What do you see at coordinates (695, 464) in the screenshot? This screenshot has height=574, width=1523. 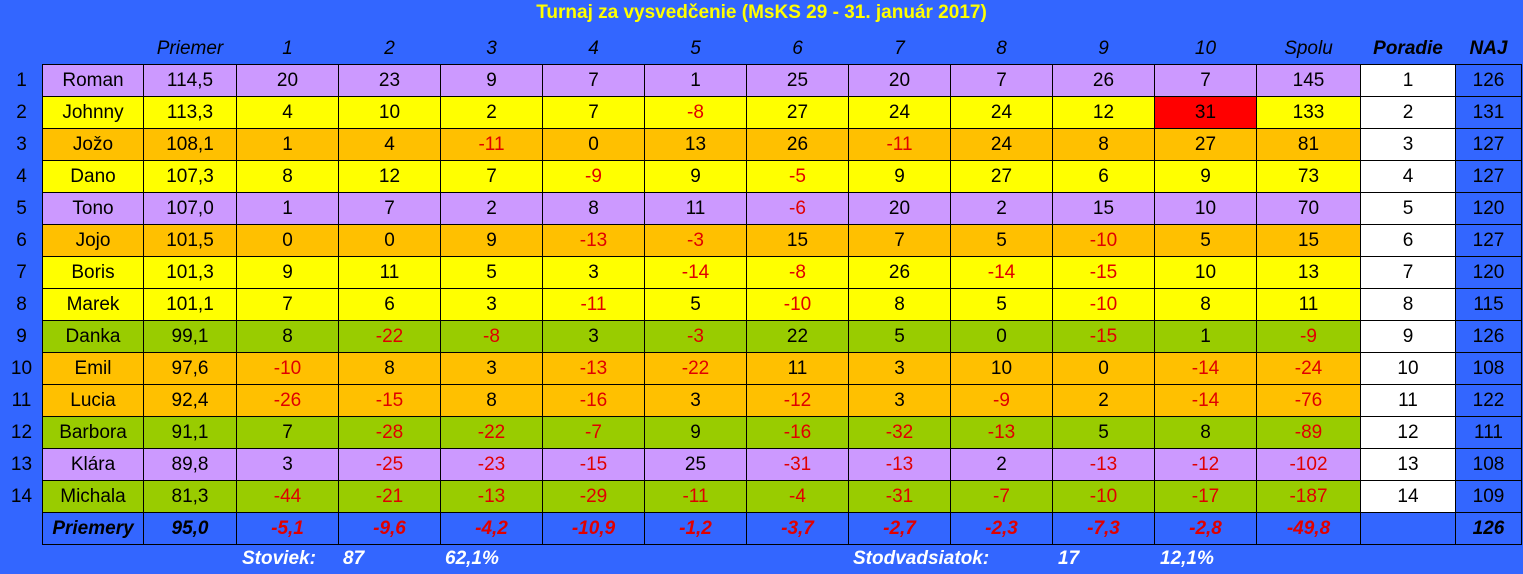 I see `score-cell: 25` at bounding box center [695, 464].